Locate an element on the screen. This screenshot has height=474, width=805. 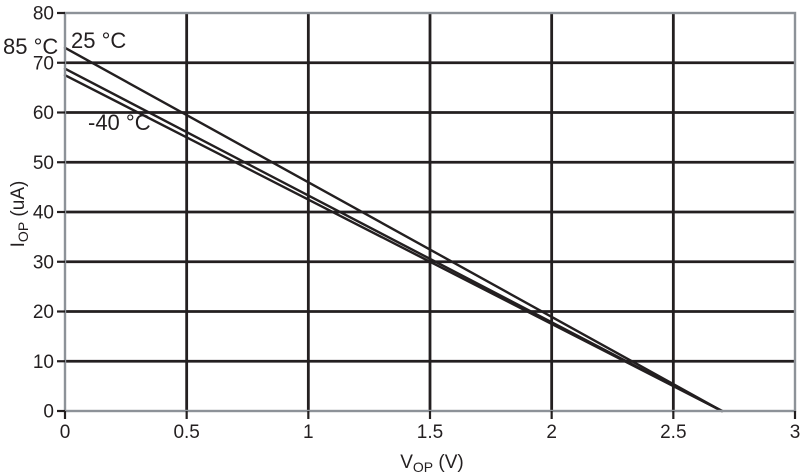
y-tick-label-40: 40 is located at coordinates (43, 213).